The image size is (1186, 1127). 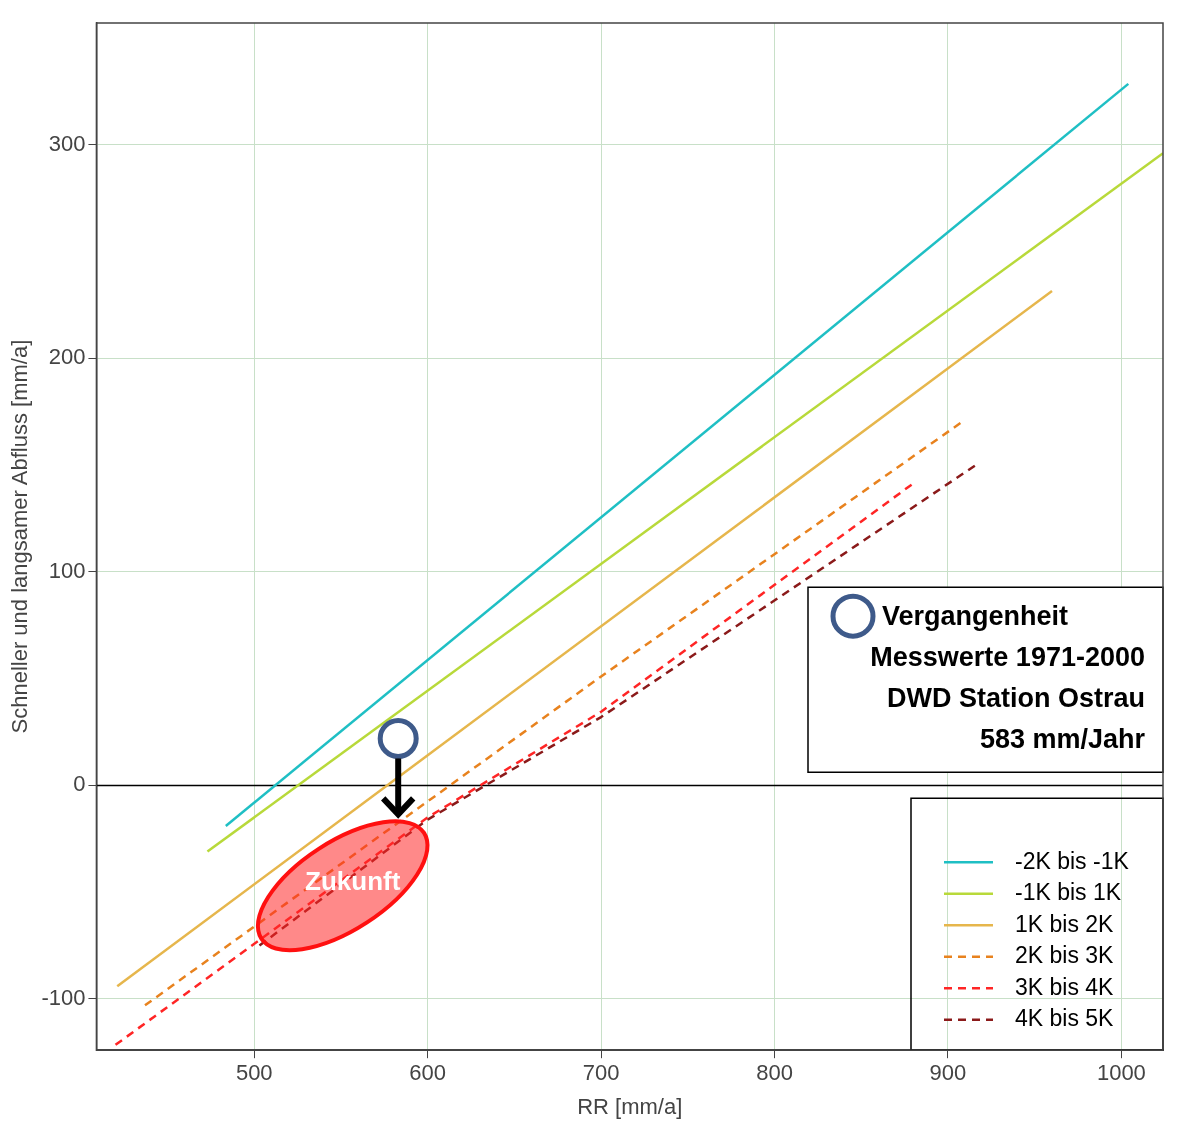 What do you see at coordinates (630, 1106) in the screenshot?
I see `x-axis-title: RR [mm/a]` at bounding box center [630, 1106].